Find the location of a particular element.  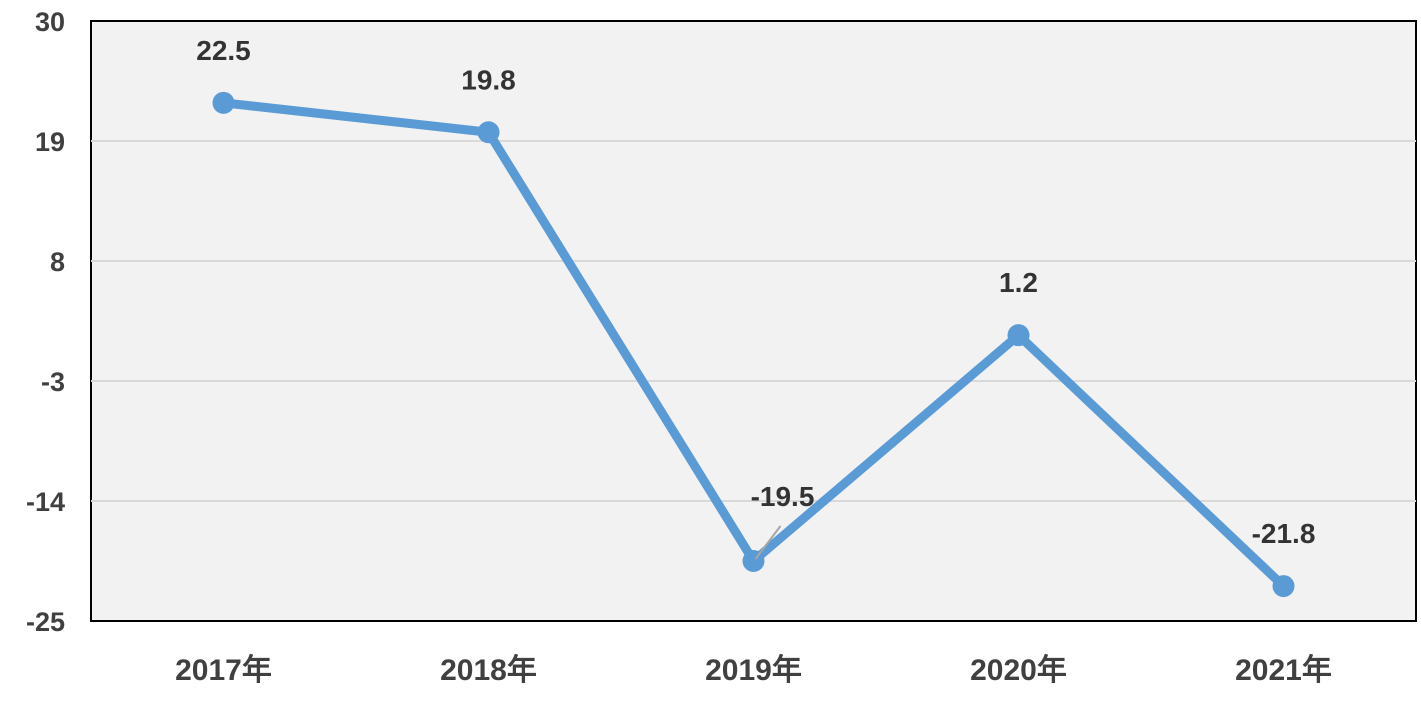

x-tick-label: 2021年 is located at coordinates (1283, 670).